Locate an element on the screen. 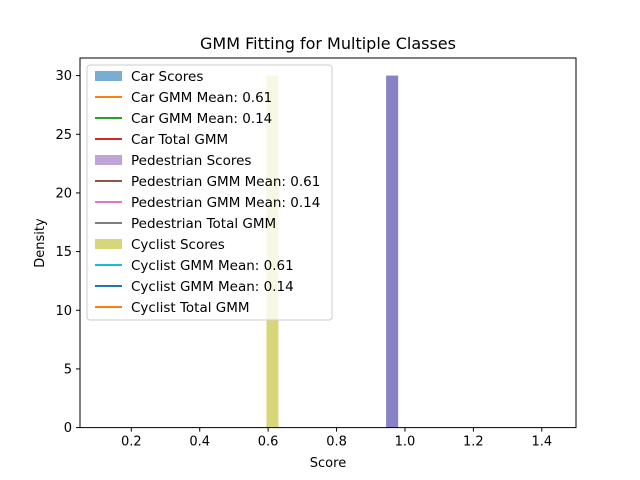  legend-entry-label: Pedestrian GMM Mean: 0.14 is located at coordinates (225, 203).